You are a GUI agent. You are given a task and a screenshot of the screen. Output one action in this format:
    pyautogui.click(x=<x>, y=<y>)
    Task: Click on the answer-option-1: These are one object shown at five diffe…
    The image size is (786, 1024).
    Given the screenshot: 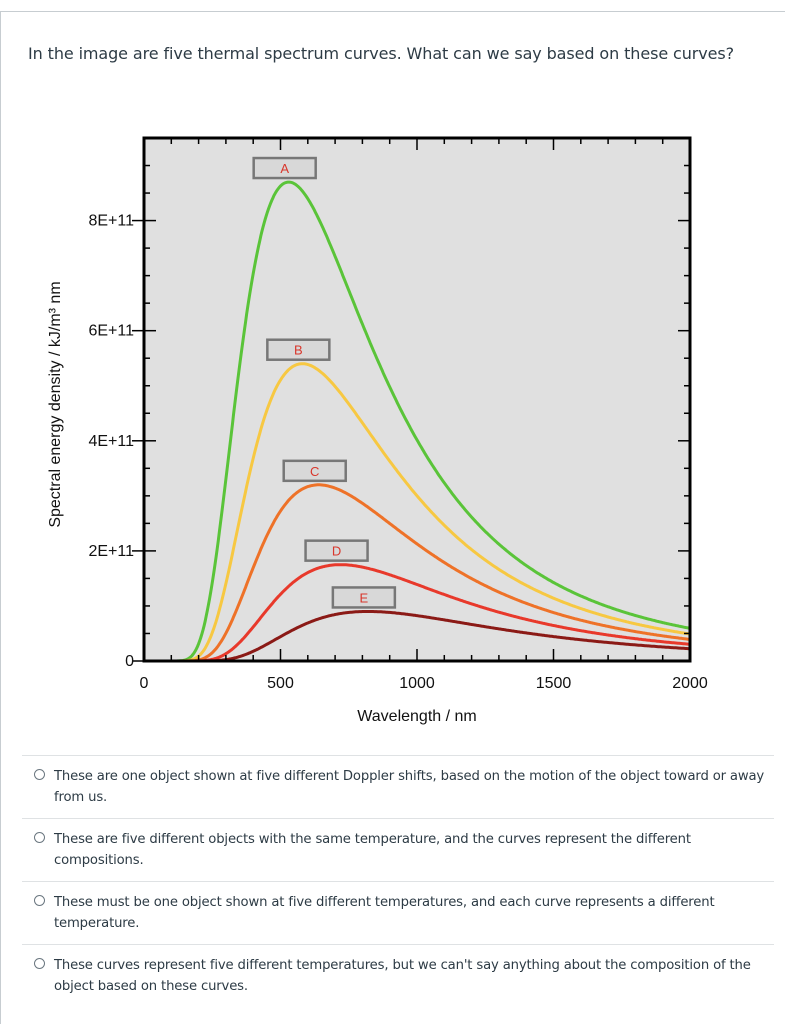 What is the action you would take?
    pyautogui.click(x=398, y=786)
    